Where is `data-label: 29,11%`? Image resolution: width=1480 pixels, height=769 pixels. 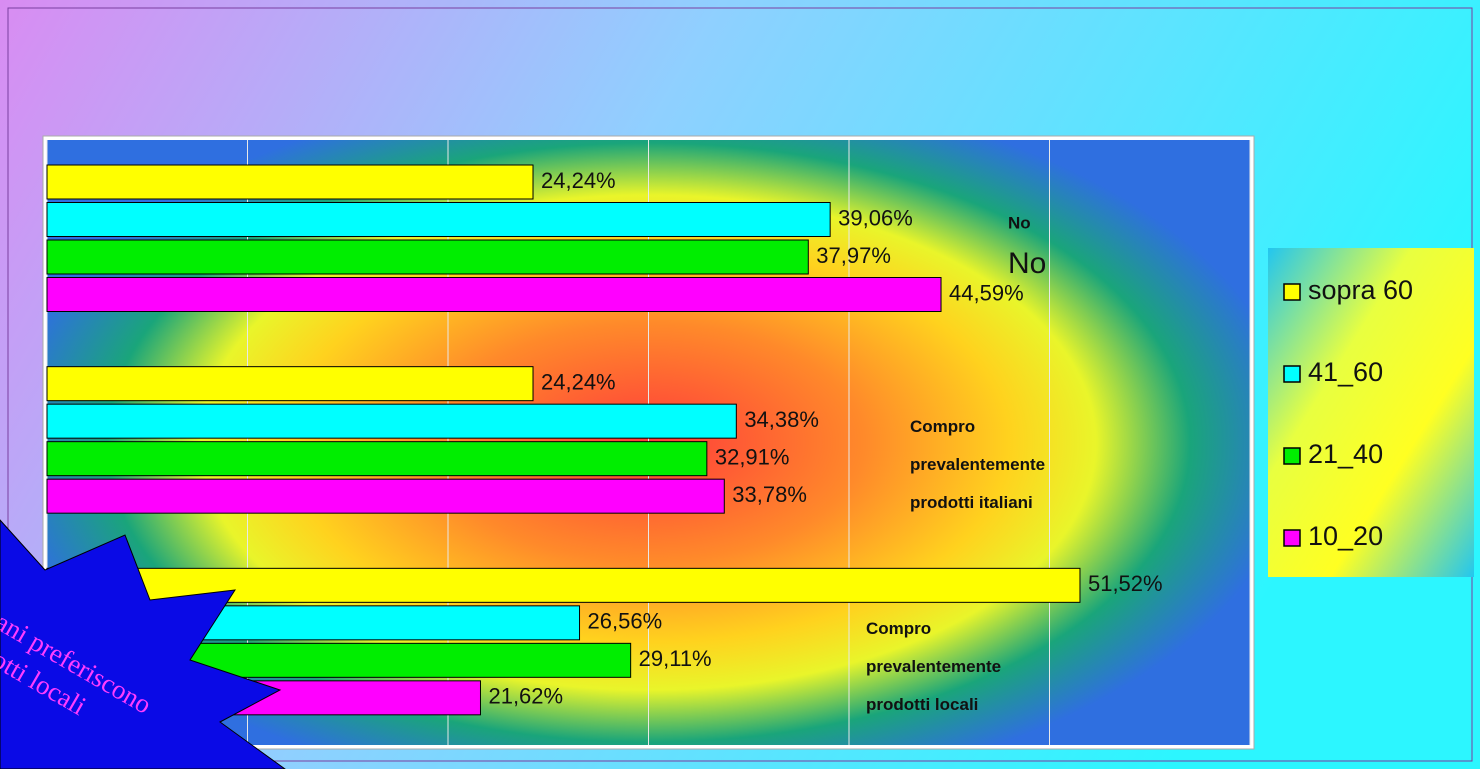
data-label: 29,11% is located at coordinates (675, 658).